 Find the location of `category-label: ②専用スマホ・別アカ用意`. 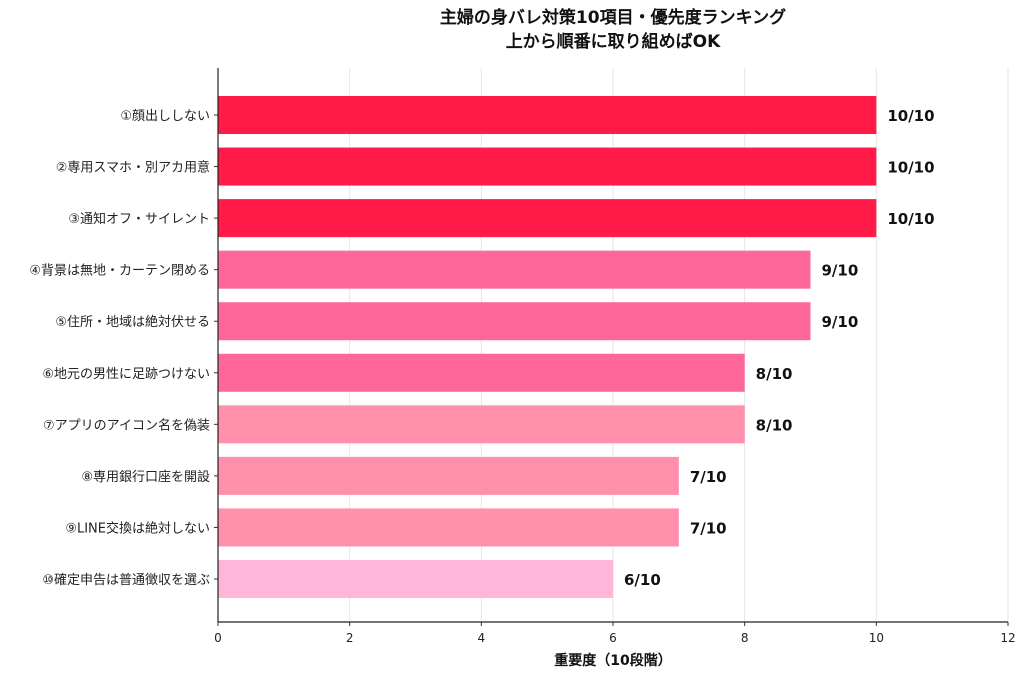

category-label: ②専用スマホ・別アカ用意 is located at coordinates (133, 168).